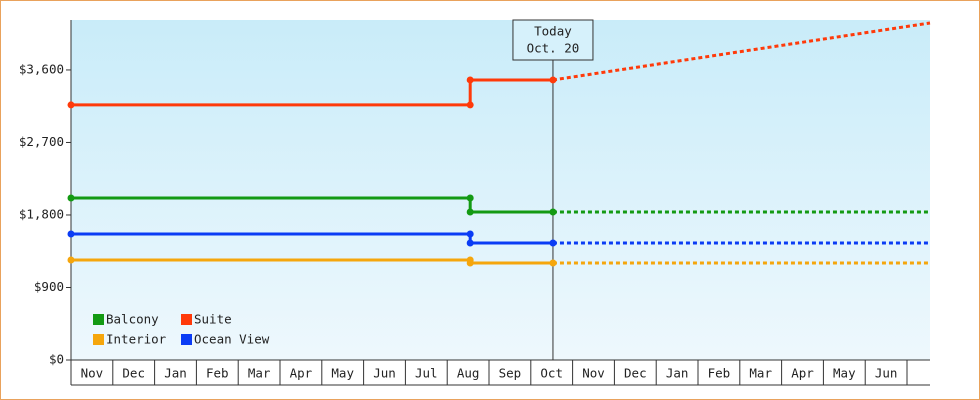  I want to click on legend-label: Interior, so click(136, 339).